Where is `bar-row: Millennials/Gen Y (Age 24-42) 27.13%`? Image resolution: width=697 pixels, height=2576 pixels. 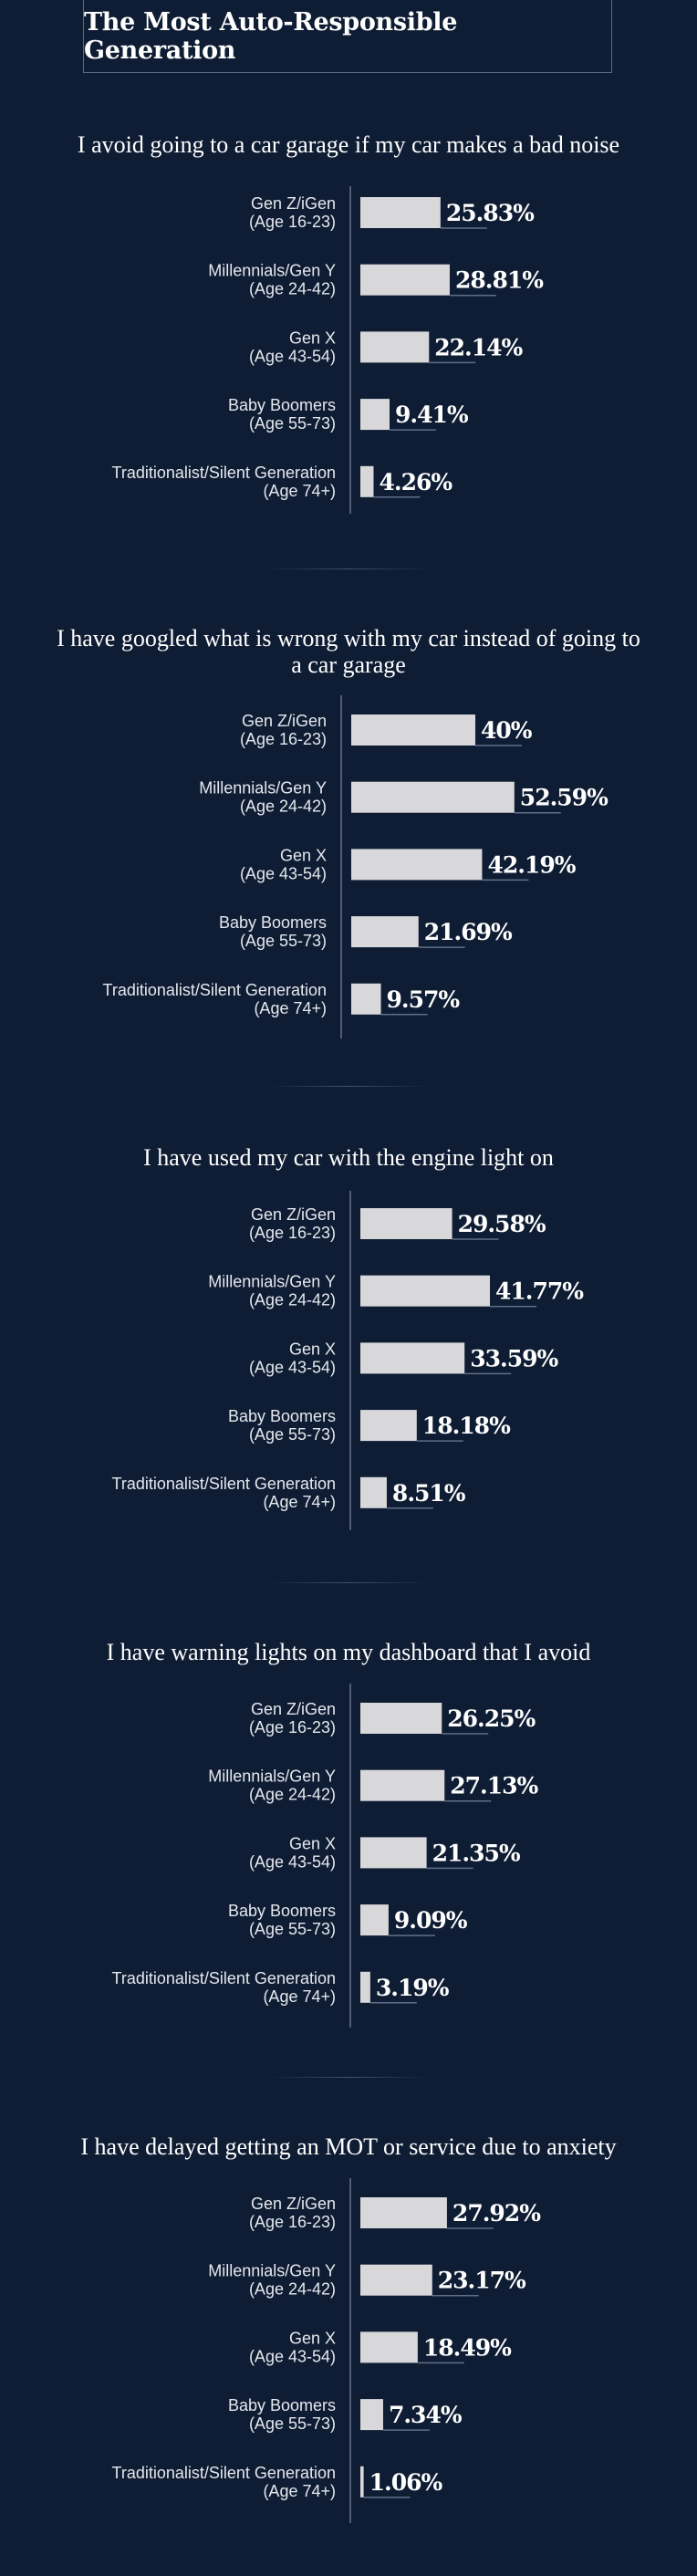 bar-row: Millennials/Gen Y (Age 24-42) 27.13% is located at coordinates (374, 1786).